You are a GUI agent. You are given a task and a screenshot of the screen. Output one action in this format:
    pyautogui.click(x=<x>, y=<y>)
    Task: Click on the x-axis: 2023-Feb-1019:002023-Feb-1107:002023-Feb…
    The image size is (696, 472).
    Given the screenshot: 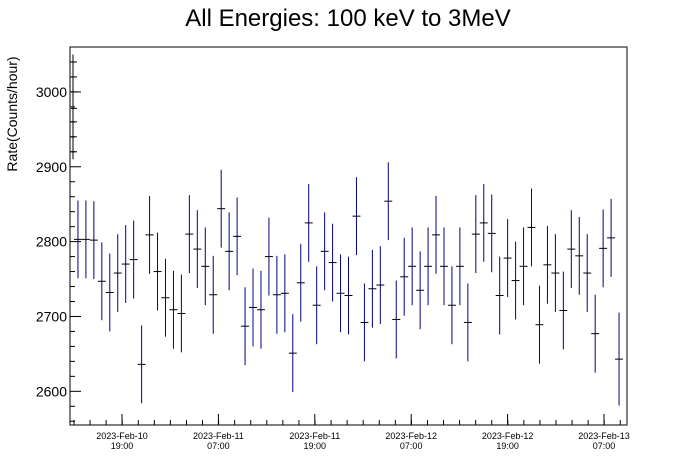 What is the action you would take?
    pyautogui.click(x=351, y=432)
    